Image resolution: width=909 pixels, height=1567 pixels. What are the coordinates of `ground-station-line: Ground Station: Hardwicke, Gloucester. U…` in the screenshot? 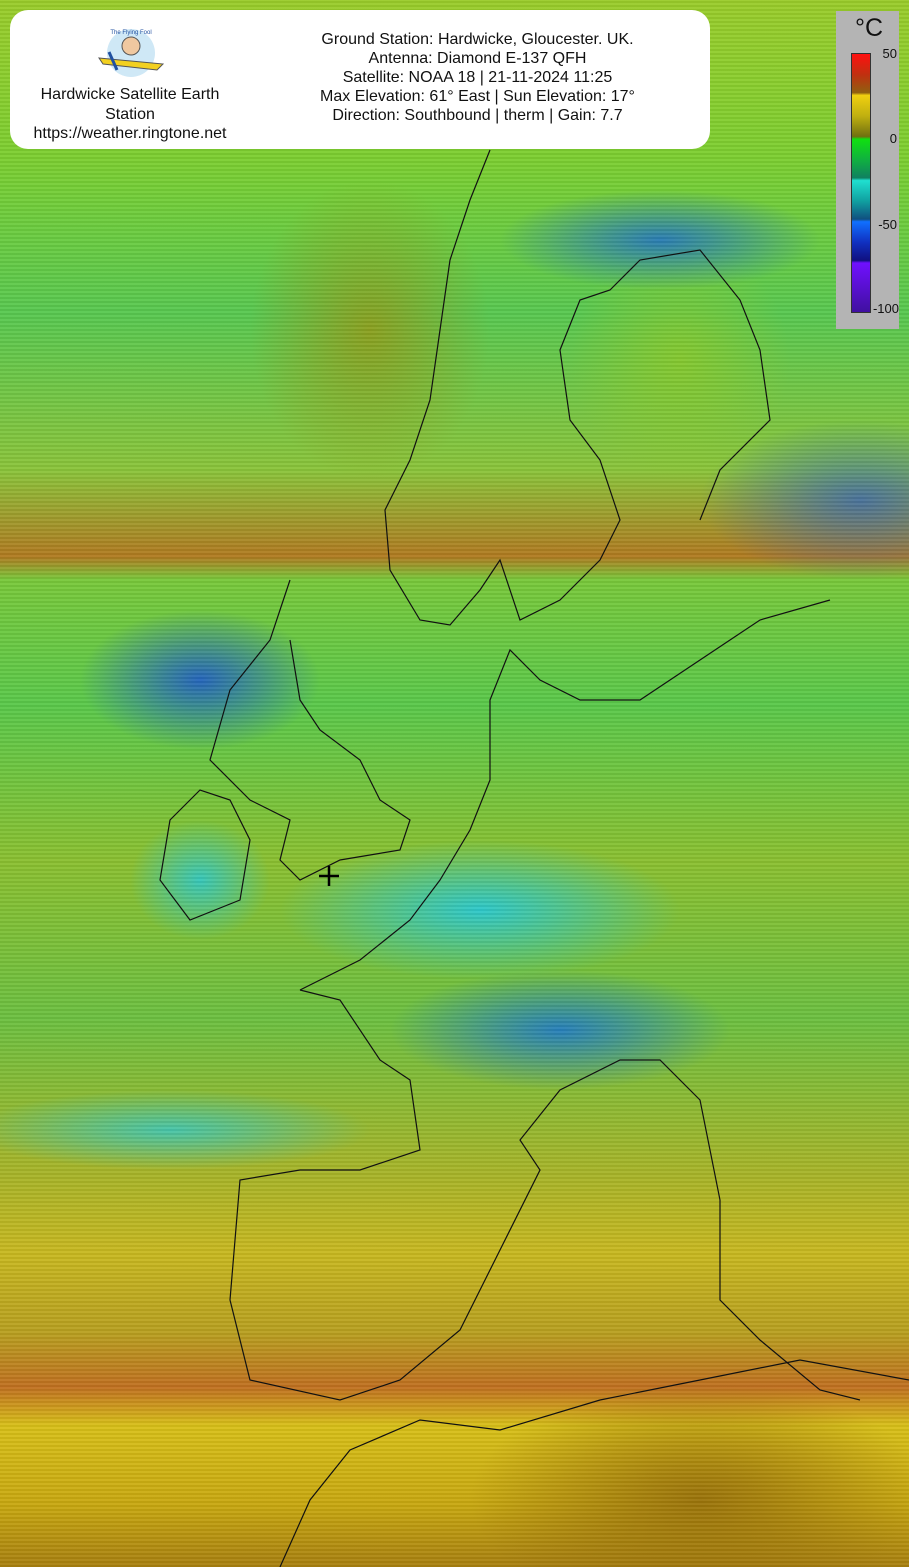 It's located at (477, 39).